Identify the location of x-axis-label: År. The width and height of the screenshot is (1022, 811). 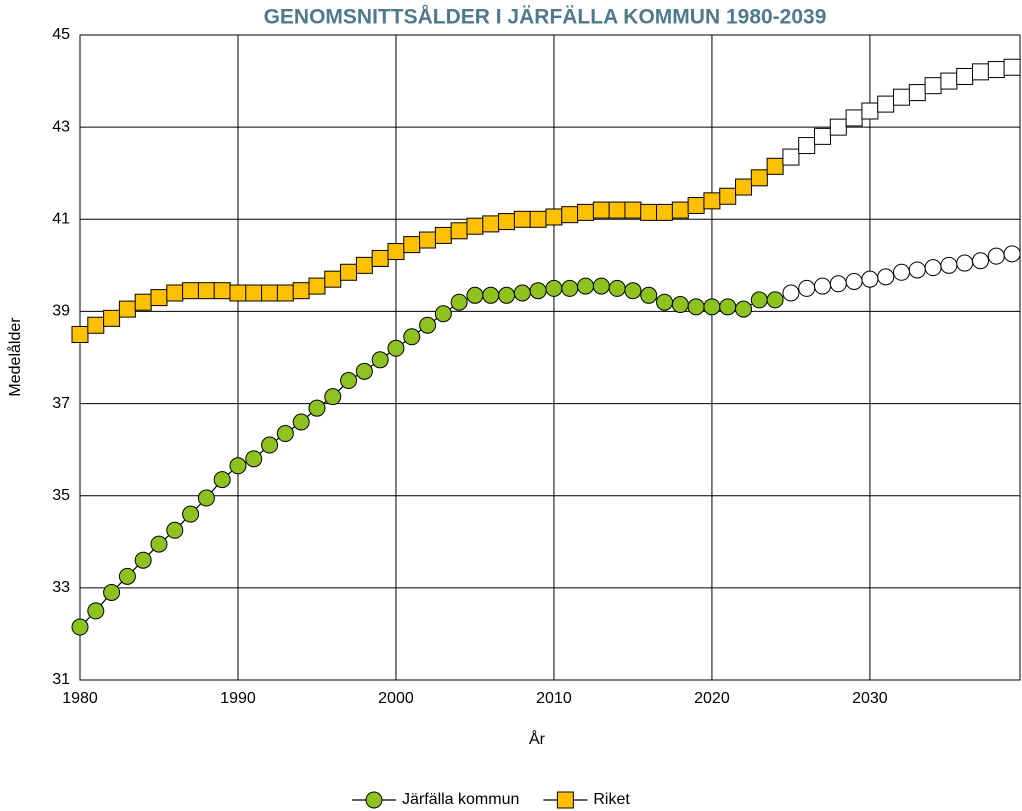
(537, 738).